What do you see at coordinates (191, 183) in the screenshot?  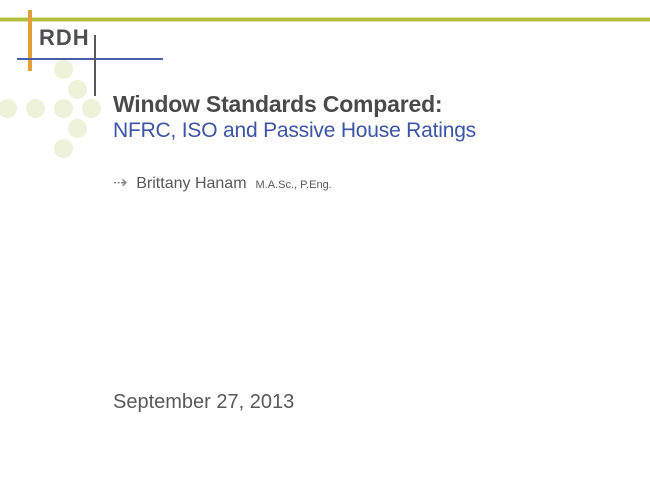 I see `author-name: Brittany Hanam` at bounding box center [191, 183].